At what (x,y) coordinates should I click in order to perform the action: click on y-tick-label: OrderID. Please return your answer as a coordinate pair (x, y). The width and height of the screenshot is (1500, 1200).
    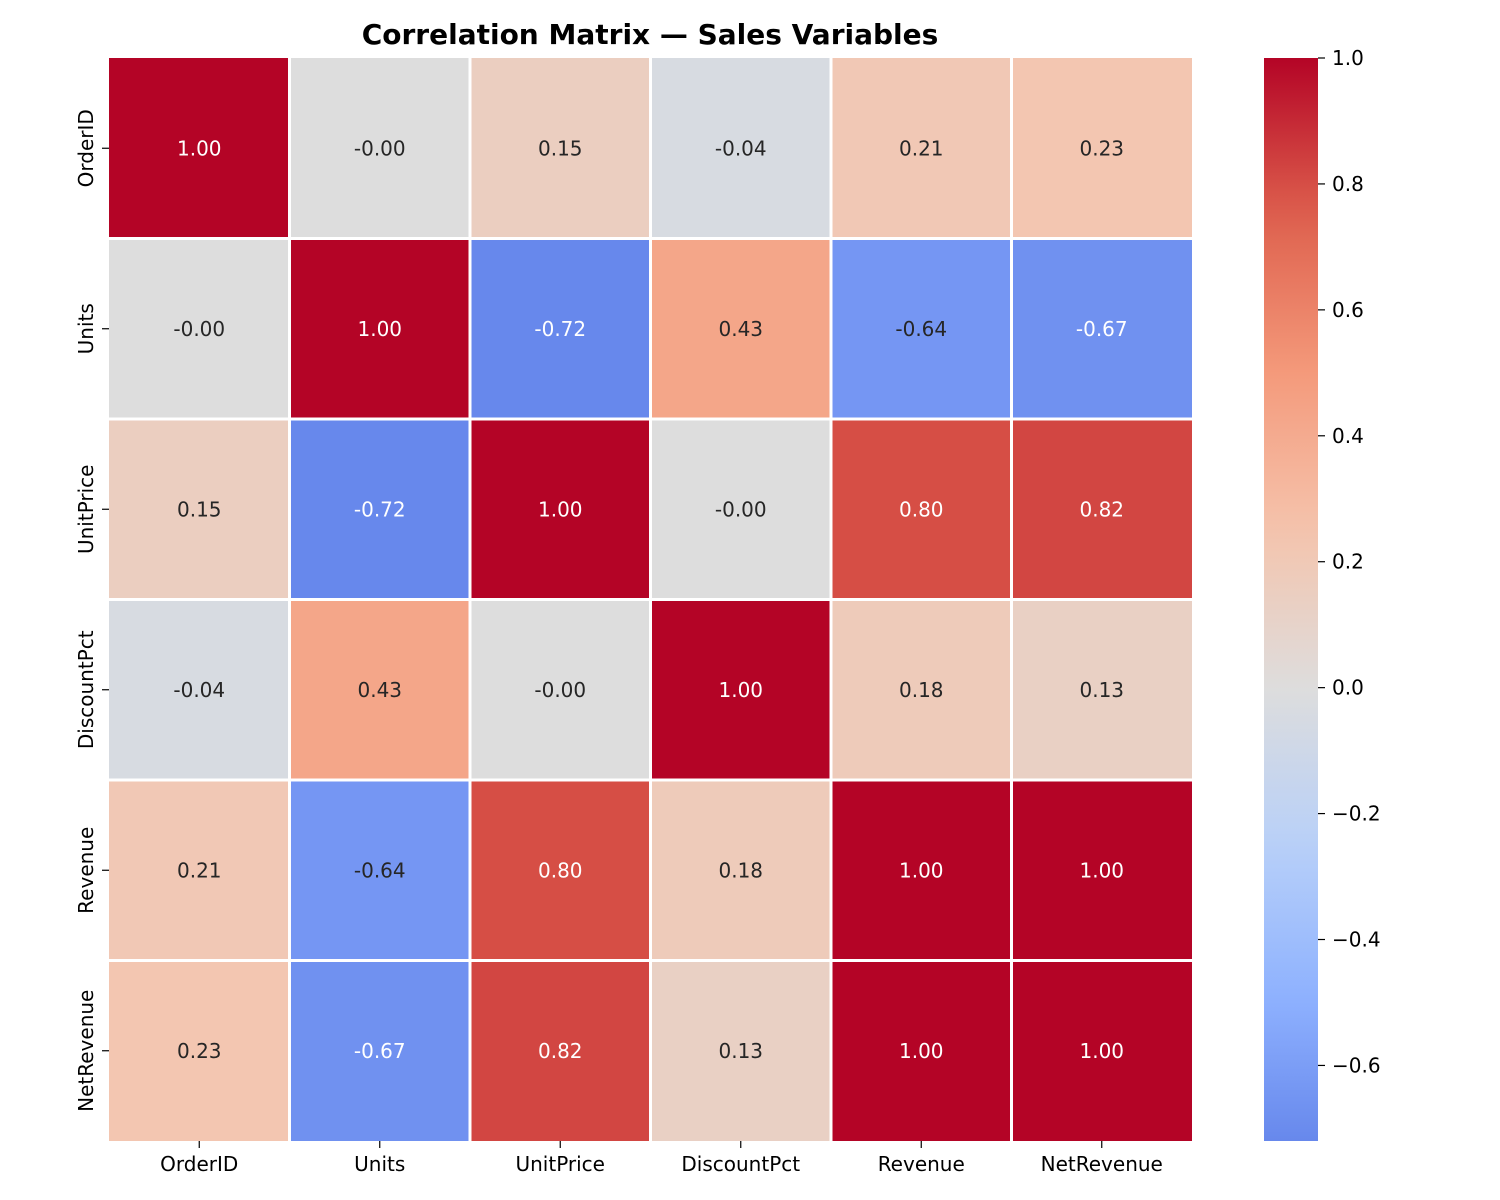
    Looking at the image, I should click on (86, 148).